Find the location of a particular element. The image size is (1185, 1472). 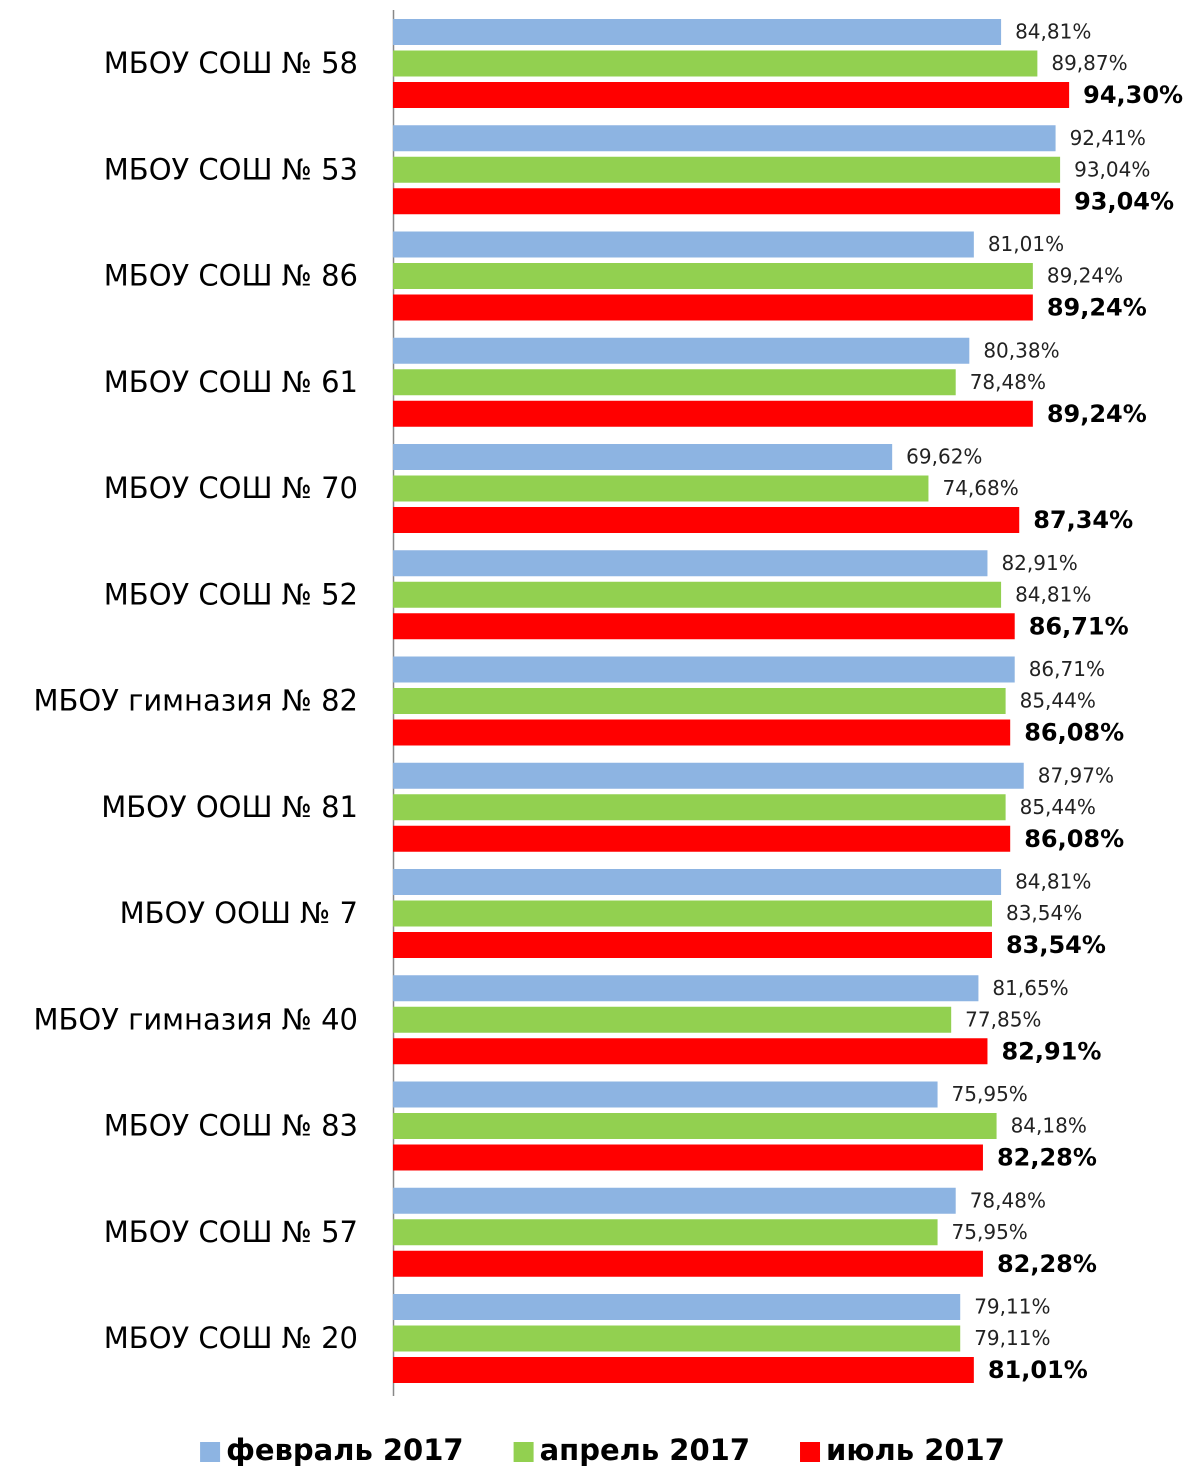

category-label: МБОУ СОШ № 20 is located at coordinates (231, 1338).